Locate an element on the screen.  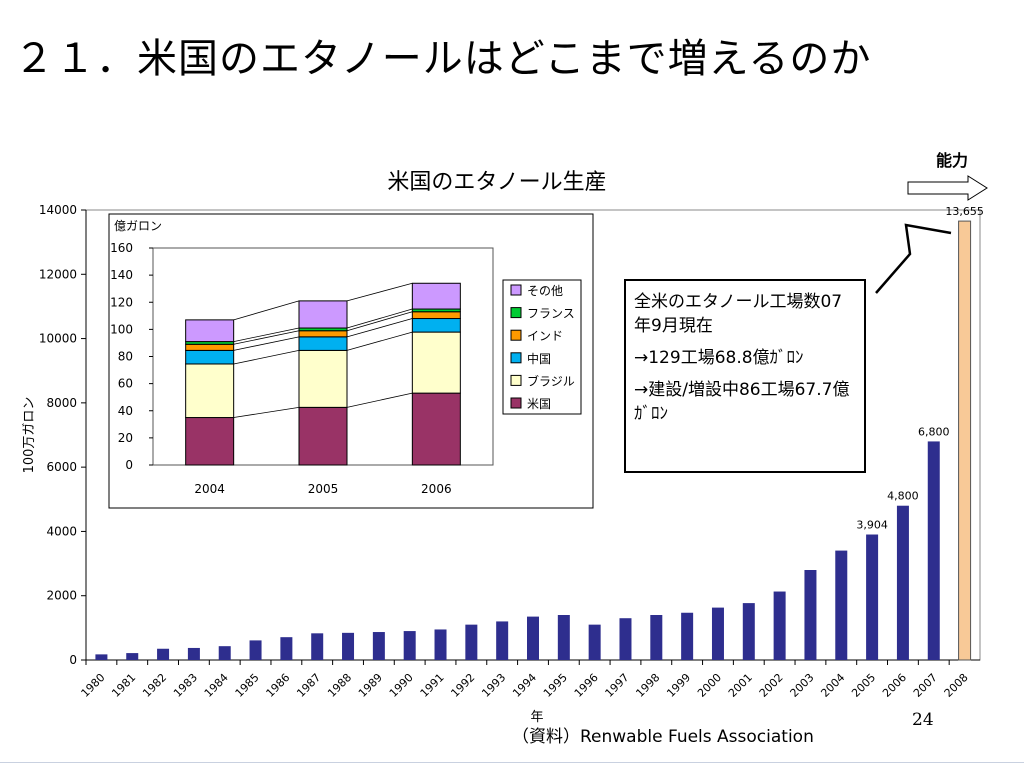
inset-y-tick-label: 40 is located at coordinates (125, 411).